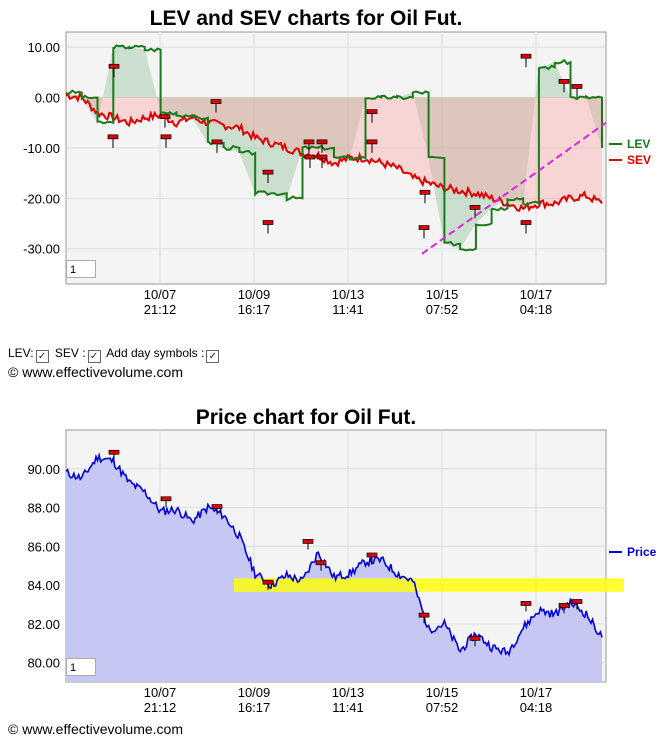 This screenshot has width=667, height=744. I want to click on bottom-chart-title: Price chart for Oil Fut., so click(306, 417).